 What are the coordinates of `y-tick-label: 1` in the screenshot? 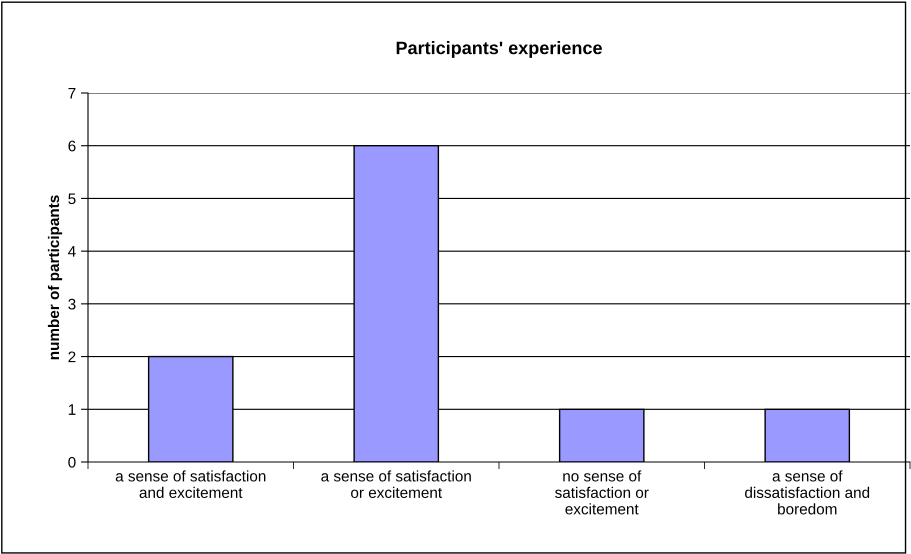 It's located at (72, 409).